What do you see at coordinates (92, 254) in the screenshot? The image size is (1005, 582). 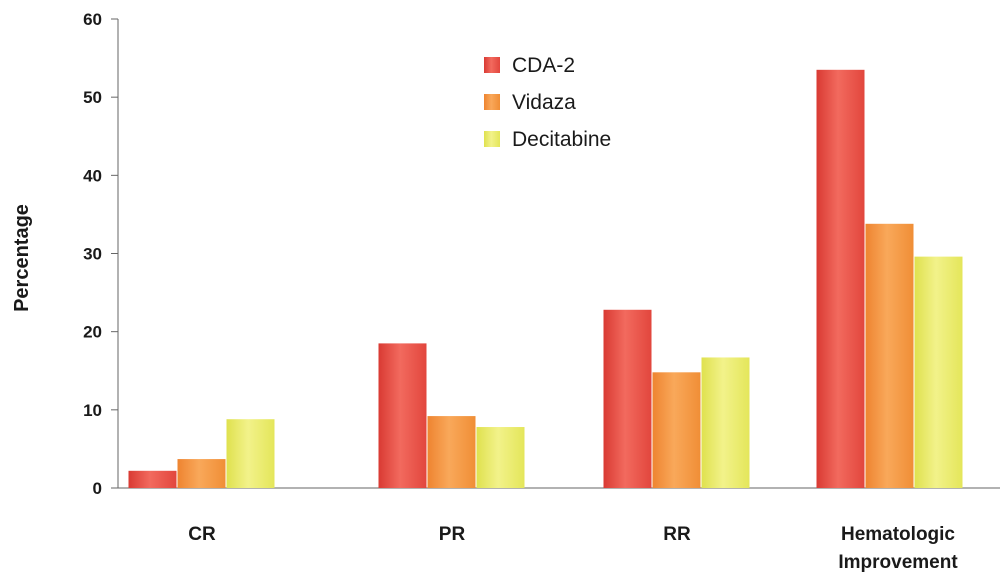 I see `y-tick-label: 30` at bounding box center [92, 254].